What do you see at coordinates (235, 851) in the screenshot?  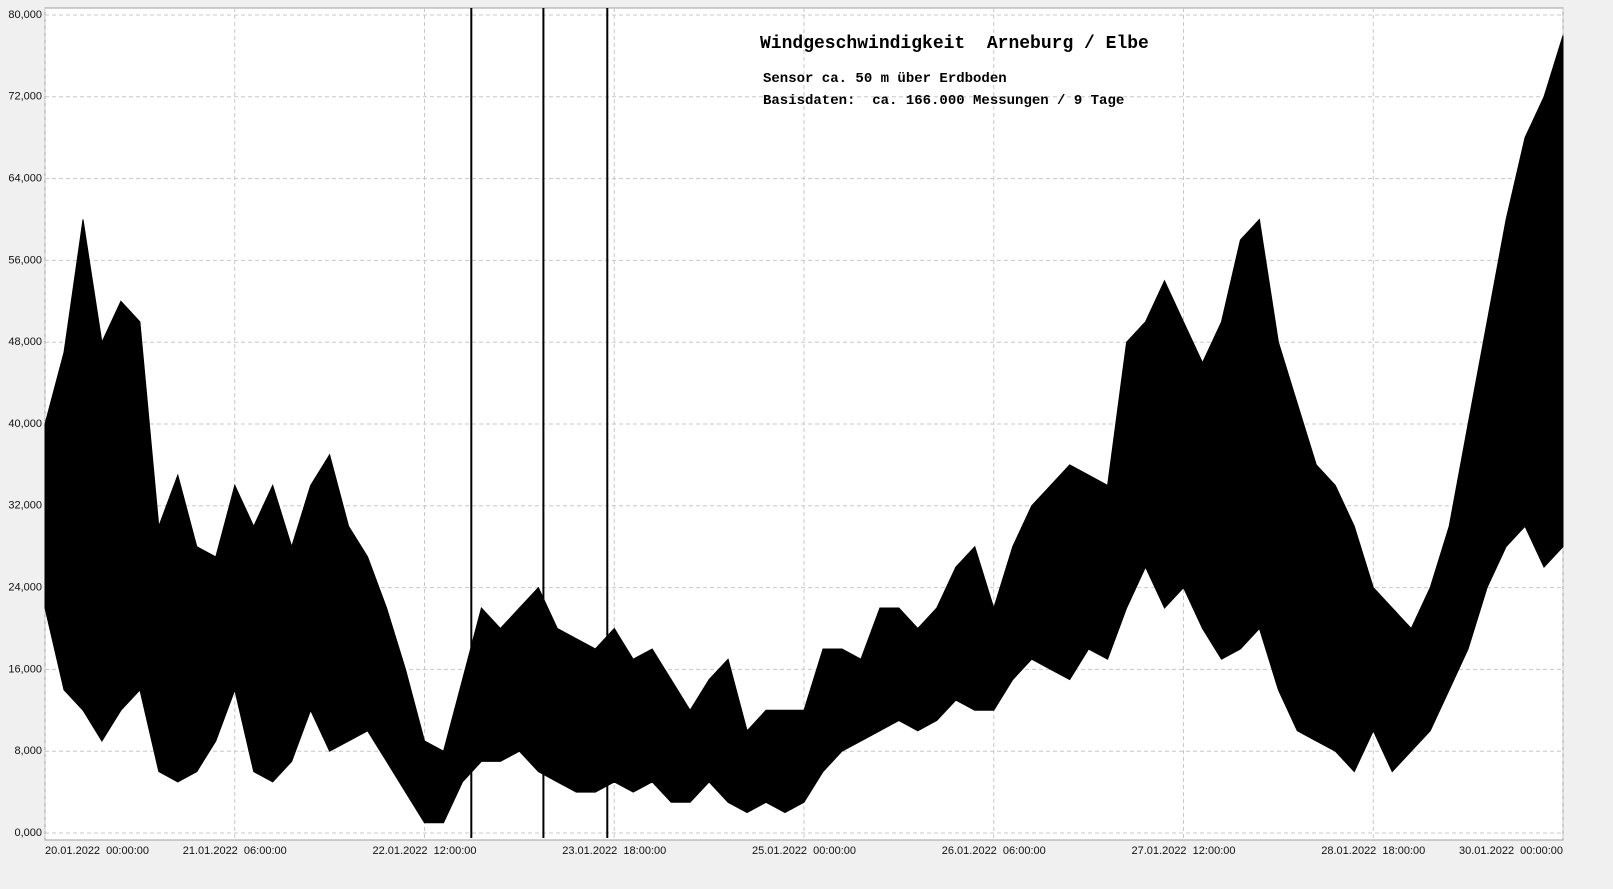 I see `x-tick-label: 21.01.2022 06:00:00` at bounding box center [235, 851].